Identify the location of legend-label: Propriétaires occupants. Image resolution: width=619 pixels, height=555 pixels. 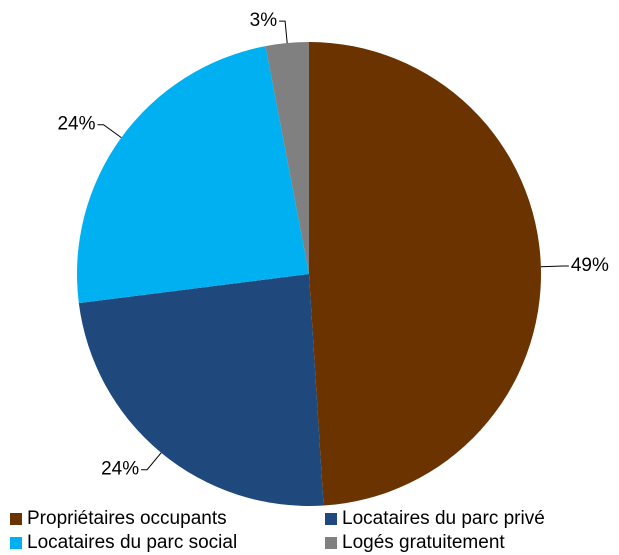
(127, 518).